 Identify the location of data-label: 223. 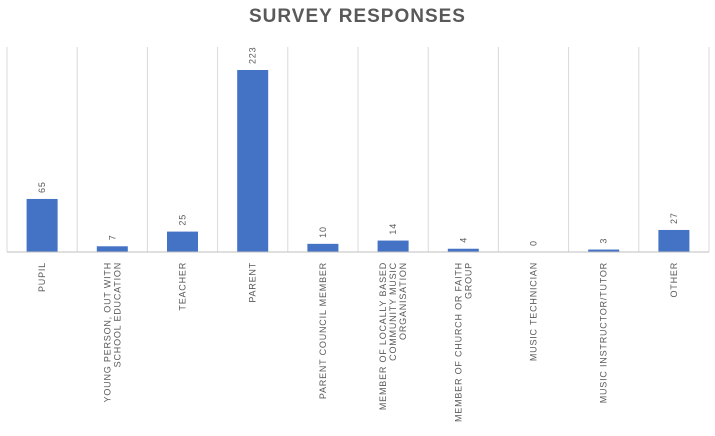
(253, 55).